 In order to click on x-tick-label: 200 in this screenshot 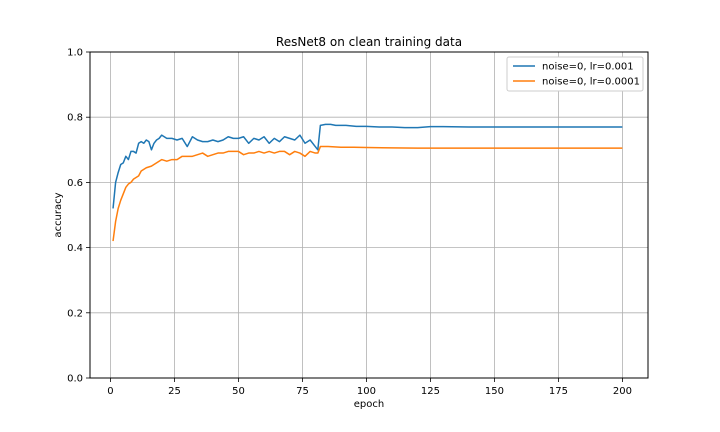, I will do `click(622, 391)`.